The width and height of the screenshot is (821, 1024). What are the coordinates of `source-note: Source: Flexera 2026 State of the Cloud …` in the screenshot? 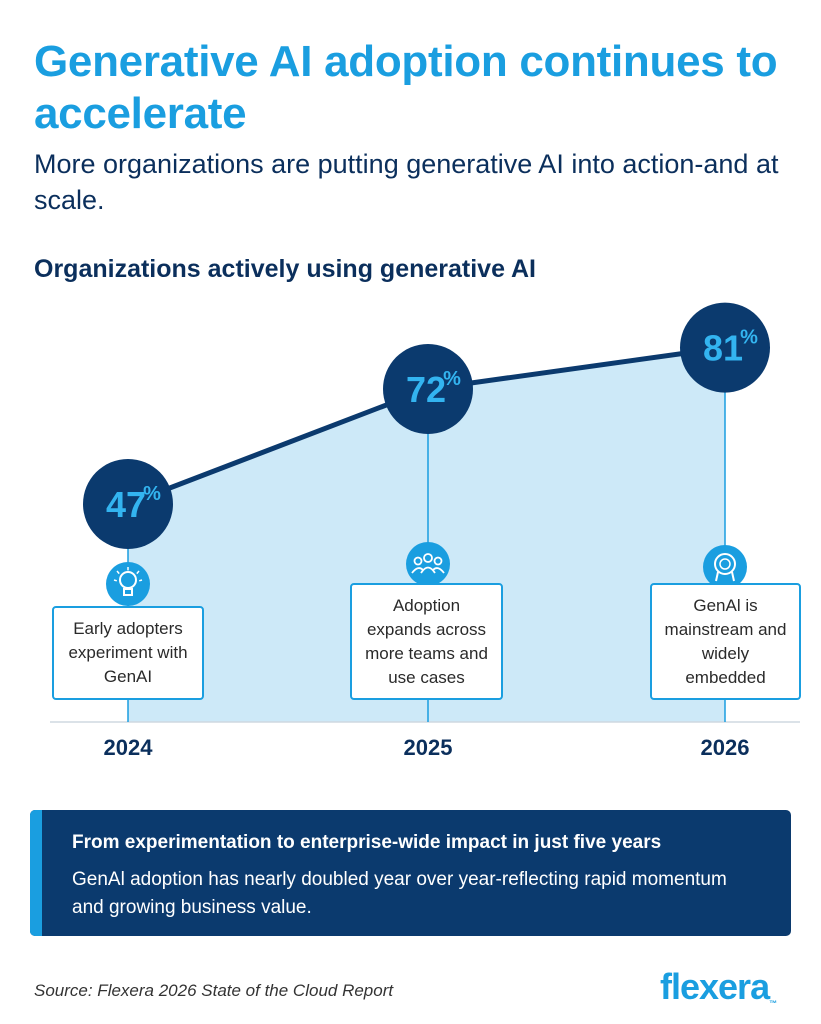 It's located at (214, 990).